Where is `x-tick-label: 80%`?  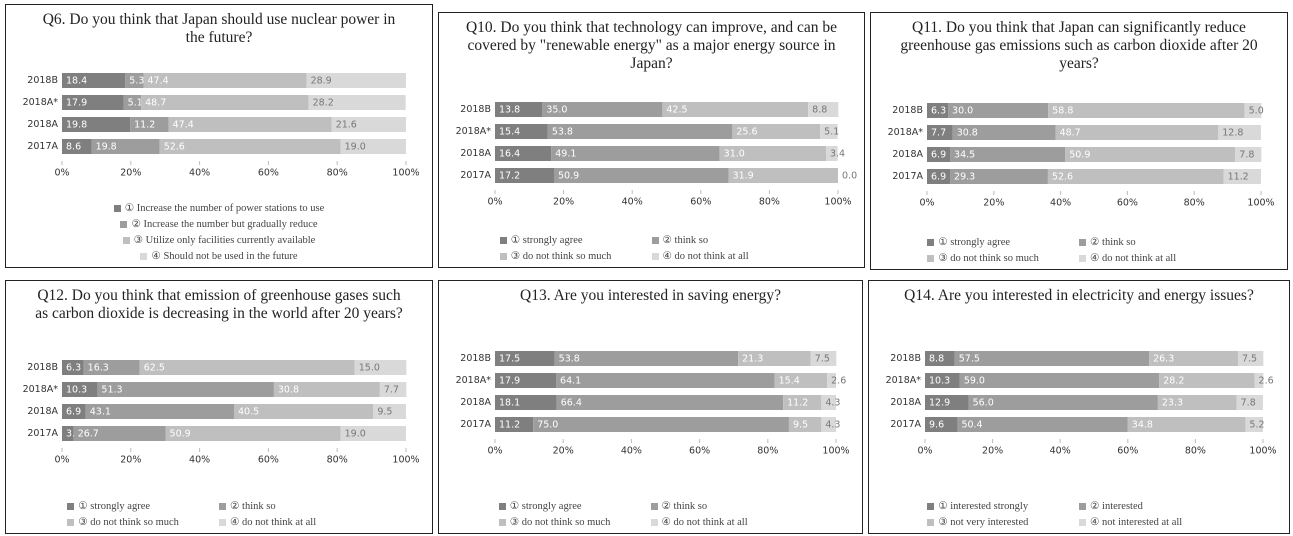 x-tick-label: 80% is located at coordinates (1194, 202).